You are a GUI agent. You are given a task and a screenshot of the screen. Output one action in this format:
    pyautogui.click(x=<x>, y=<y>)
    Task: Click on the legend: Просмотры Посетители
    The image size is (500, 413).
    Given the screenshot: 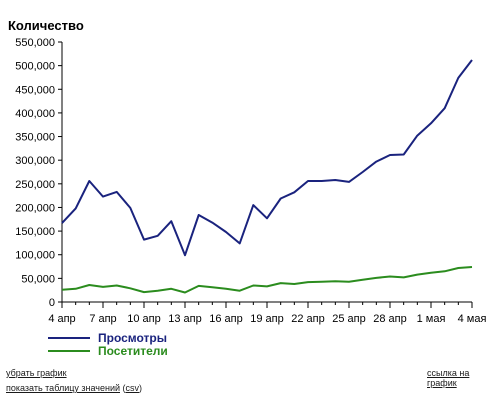 What is the action you would take?
    pyautogui.click(x=108, y=344)
    